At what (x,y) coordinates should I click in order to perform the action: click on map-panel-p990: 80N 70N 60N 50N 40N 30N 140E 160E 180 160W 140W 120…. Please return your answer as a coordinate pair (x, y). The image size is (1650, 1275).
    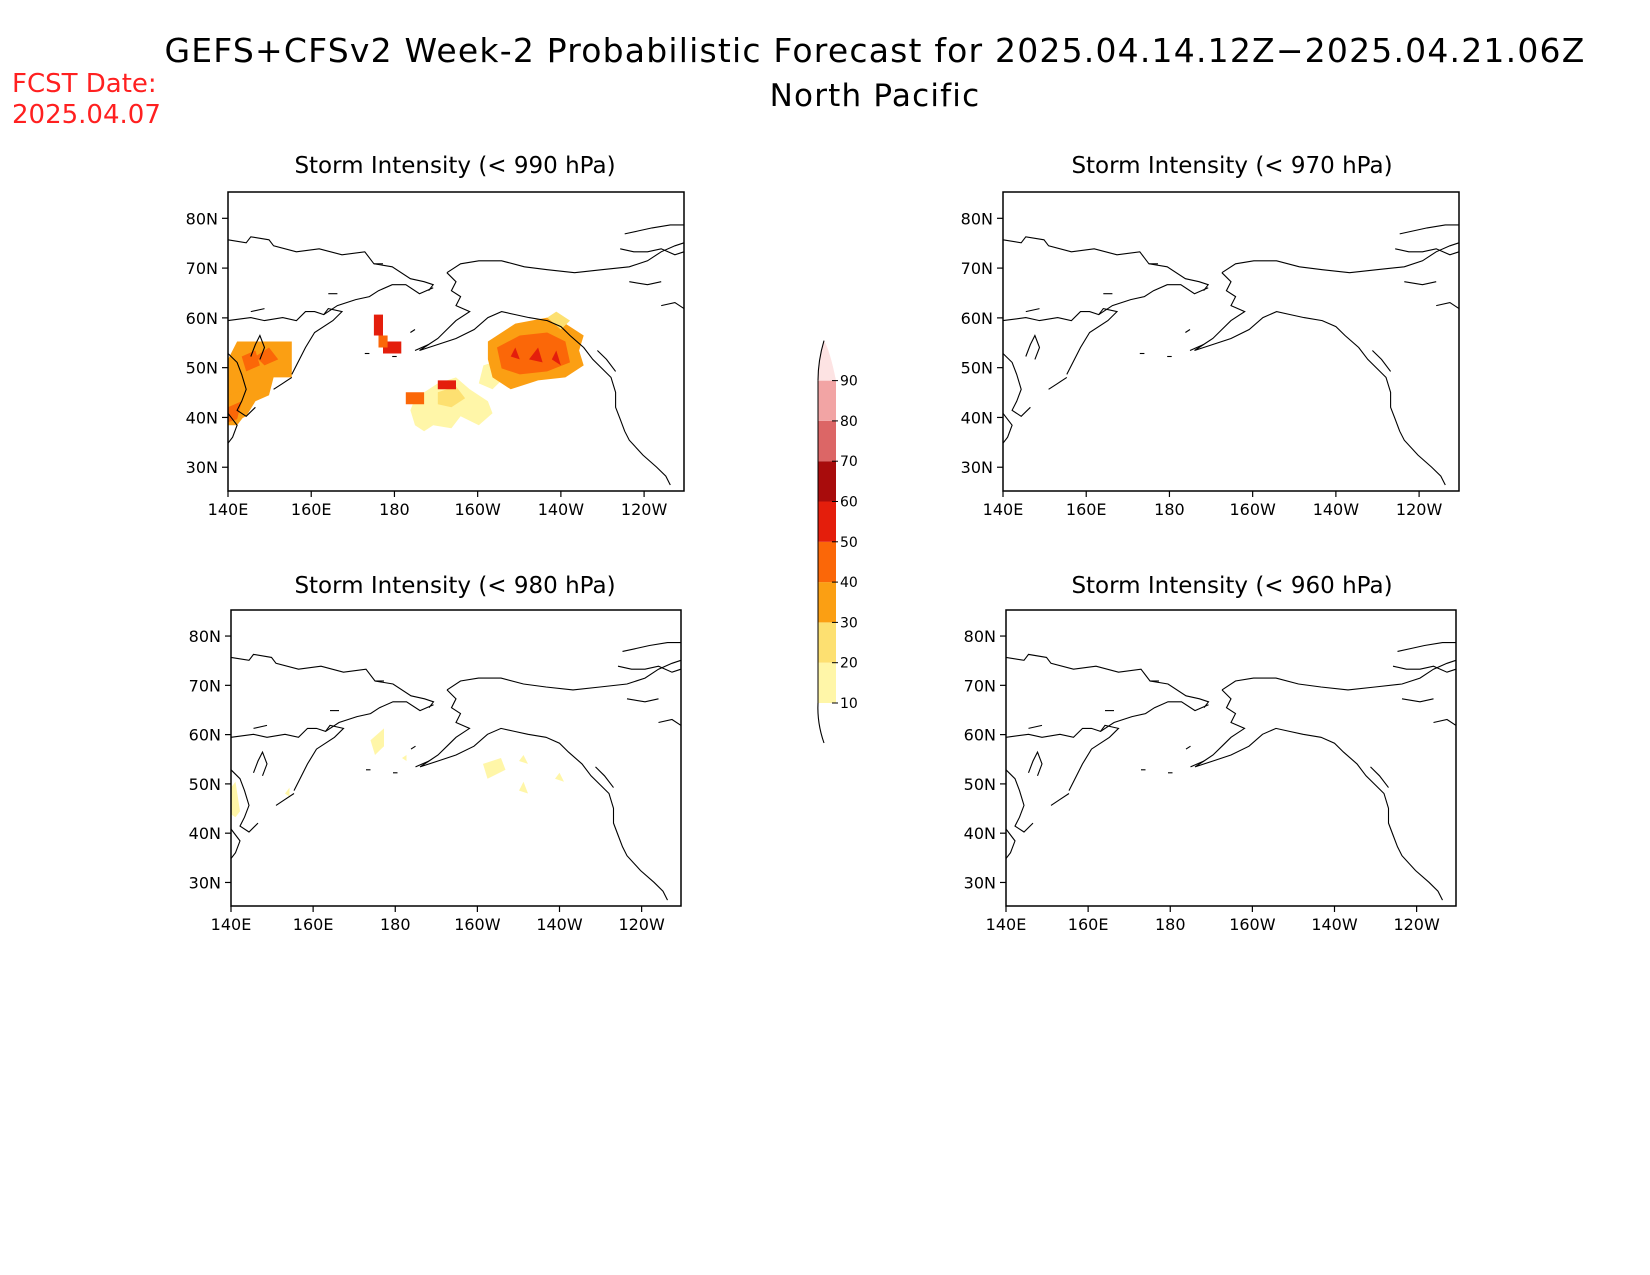
    Looking at the image, I should click on (435, 355).